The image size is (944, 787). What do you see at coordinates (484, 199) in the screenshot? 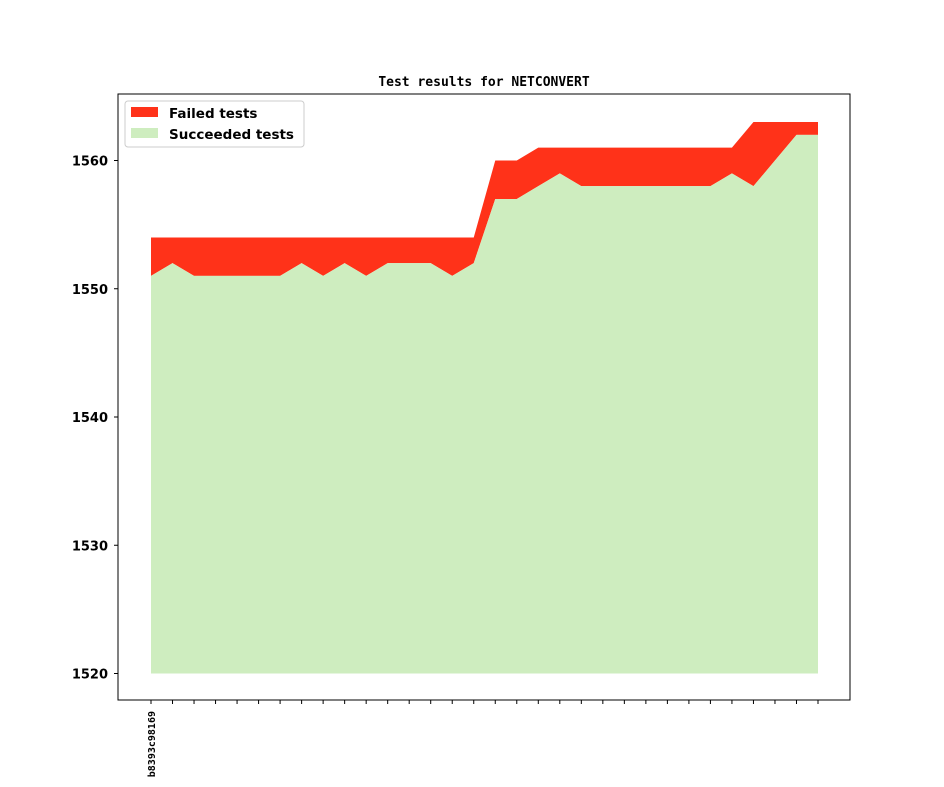
I see `area-failed-tests` at bounding box center [484, 199].